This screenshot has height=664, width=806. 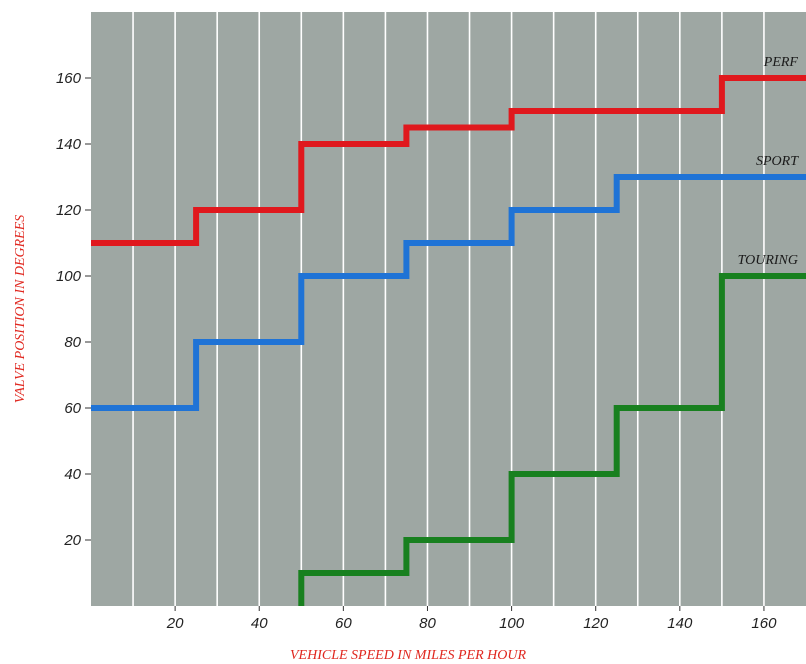 I want to click on y-tick-label: 120, so click(x=69, y=210).